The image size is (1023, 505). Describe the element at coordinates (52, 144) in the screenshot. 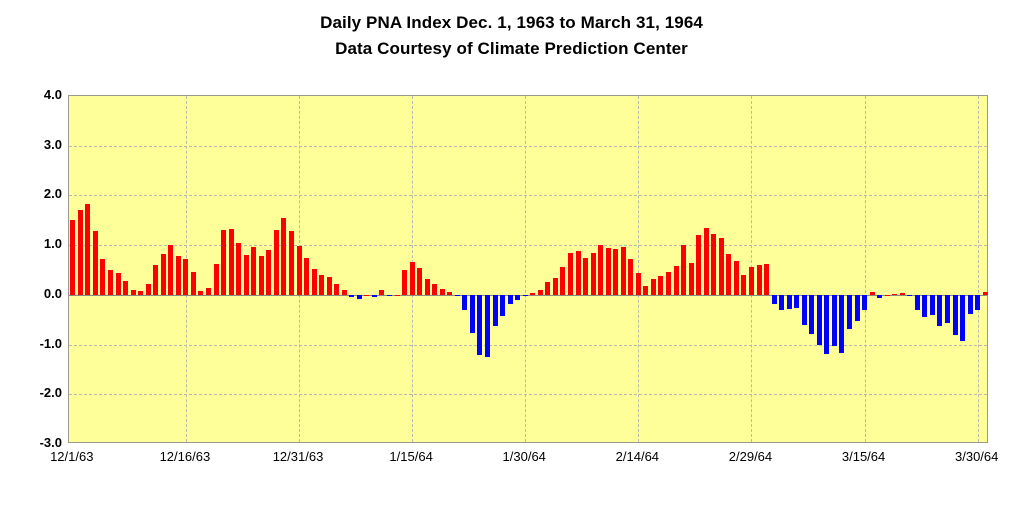

I see `y-axis-tick-label: 3.0` at that location.